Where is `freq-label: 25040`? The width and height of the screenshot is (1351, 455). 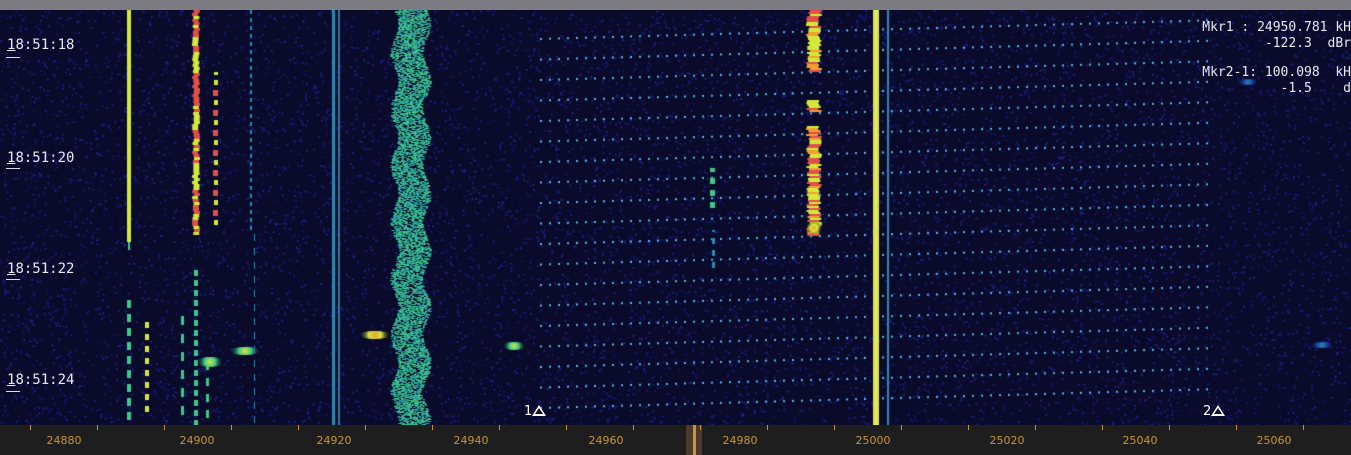
freq-label: 25040 is located at coordinates (1140, 440).